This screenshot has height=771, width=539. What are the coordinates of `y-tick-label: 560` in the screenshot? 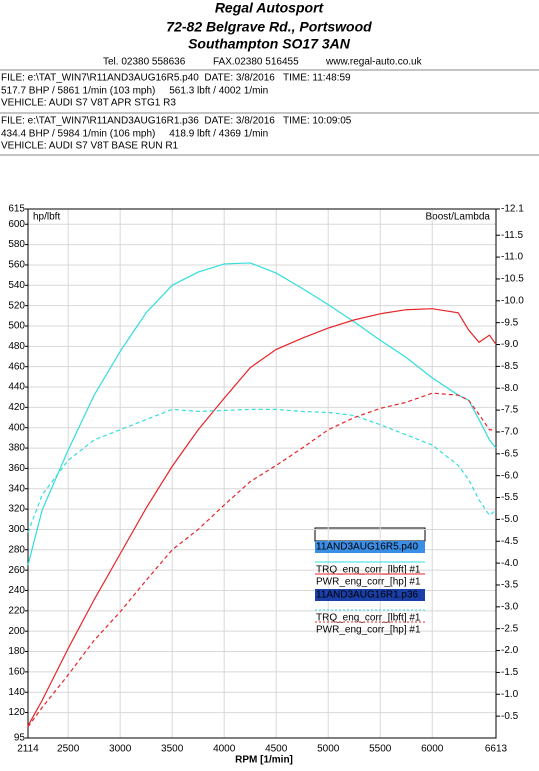 It's located at (16, 265).